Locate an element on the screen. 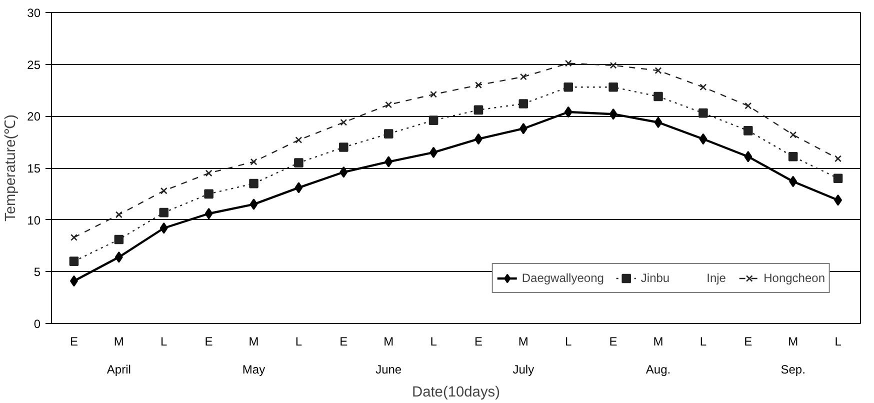  y-tick-label: 10 is located at coordinates (34, 220).